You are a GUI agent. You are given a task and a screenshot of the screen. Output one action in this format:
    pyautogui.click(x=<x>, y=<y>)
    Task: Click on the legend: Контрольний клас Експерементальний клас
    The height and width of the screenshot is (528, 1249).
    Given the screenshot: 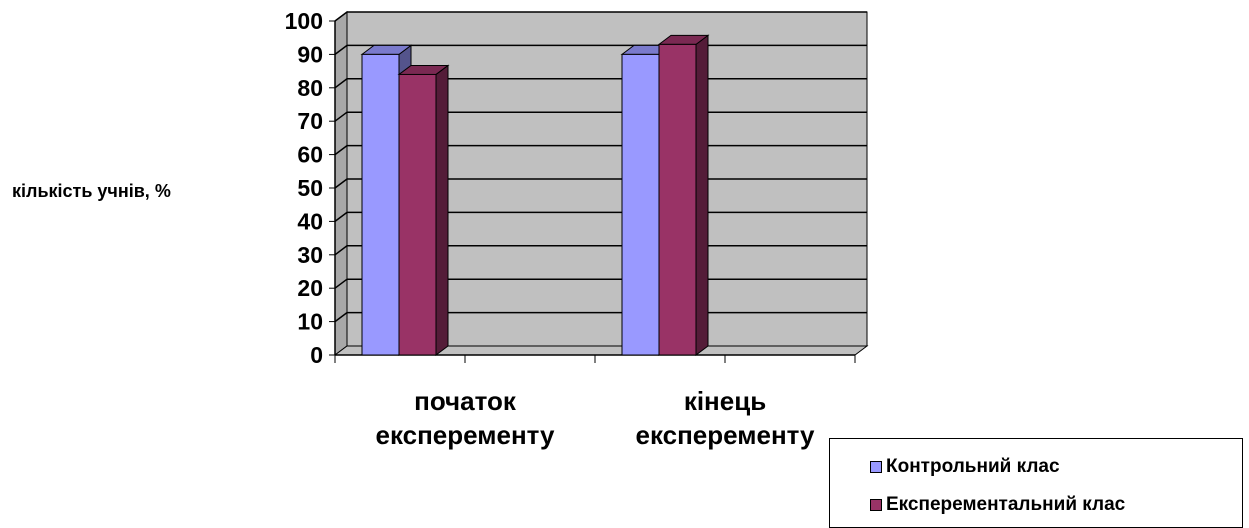 What is the action you would take?
    pyautogui.click(x=1036, y=483)
    